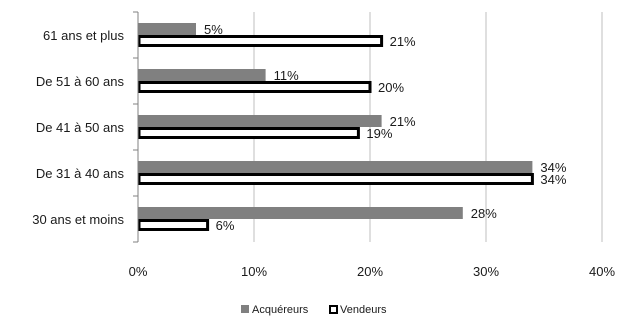 Image resolution: width=619 pixels, height=322 pixels. What do you see at coordinates (602, 271) in the screenshot?
I see `x-tick-label: 40%` at bounding box center [602, 271].